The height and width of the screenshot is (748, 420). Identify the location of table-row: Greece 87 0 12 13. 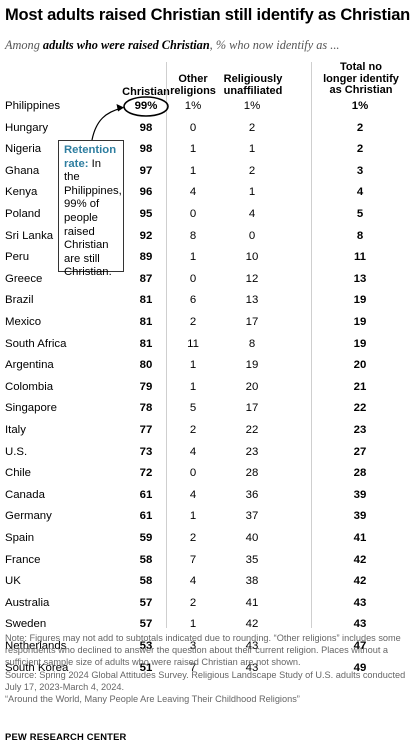
(210, 281).